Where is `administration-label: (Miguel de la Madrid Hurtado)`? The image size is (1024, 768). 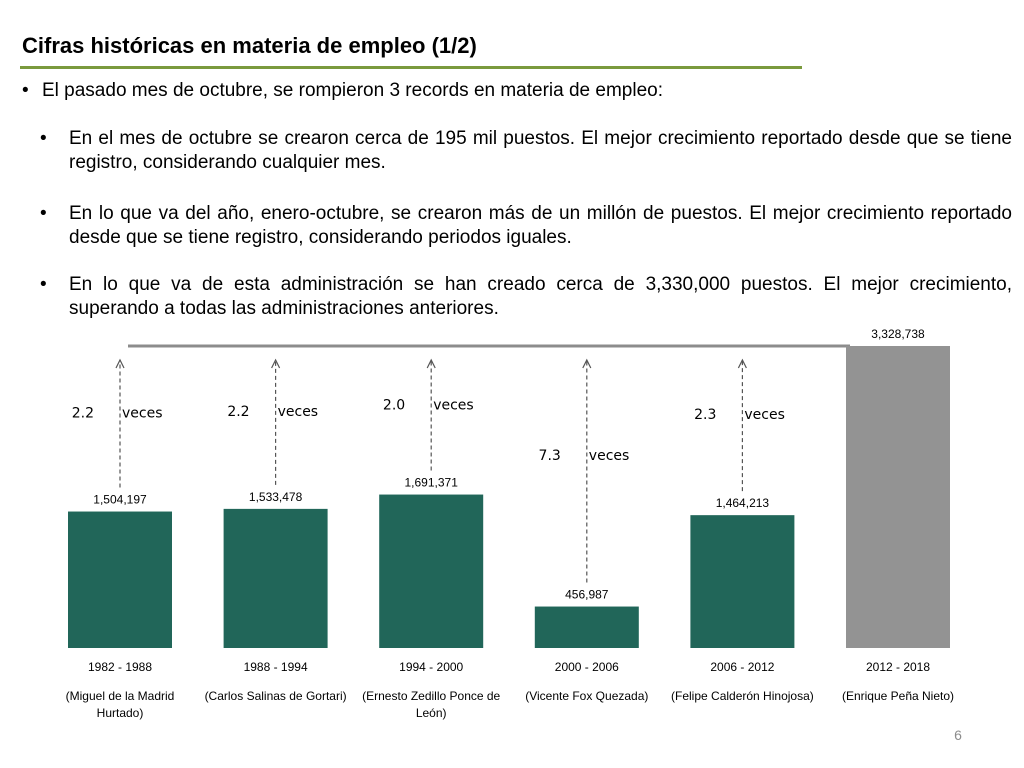 administration-label: (Miguel de la Madrid Hurtado) is located at coordinates (120, 704).